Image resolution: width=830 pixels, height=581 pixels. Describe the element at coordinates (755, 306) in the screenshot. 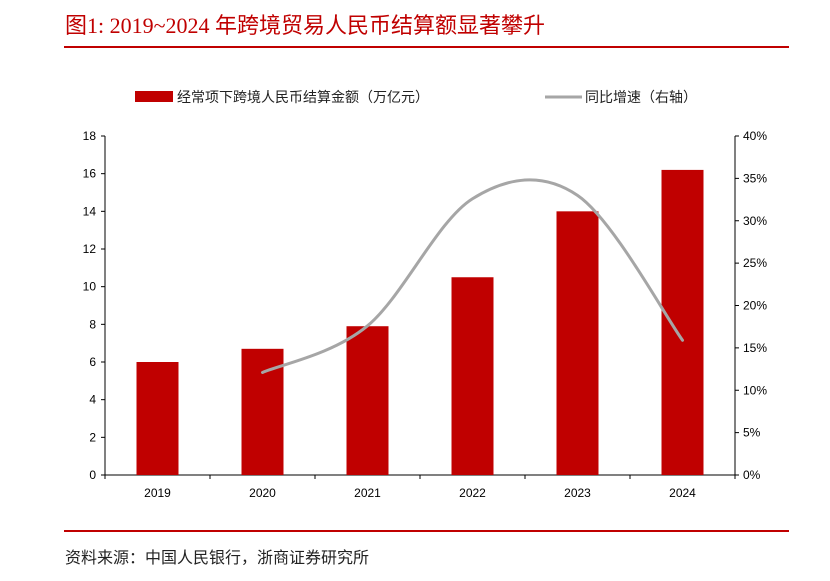

I see `right-tick-label: 20%` at that location.